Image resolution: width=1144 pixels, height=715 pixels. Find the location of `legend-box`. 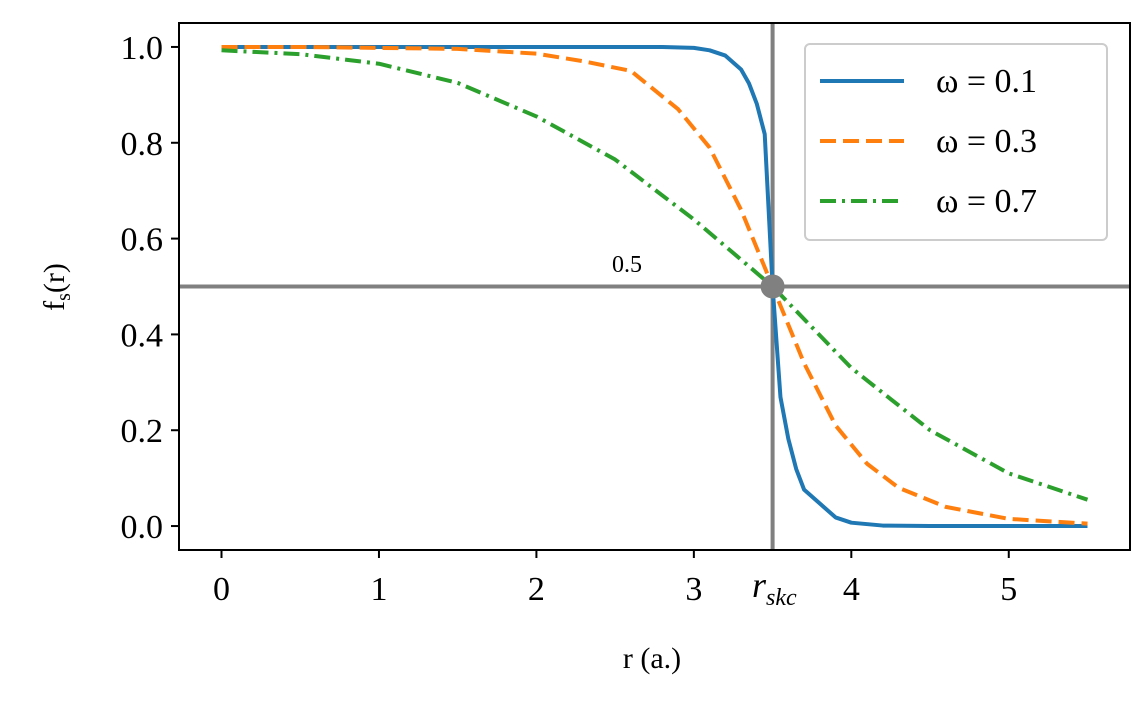

legend-box is located at coordinates (956, 142).